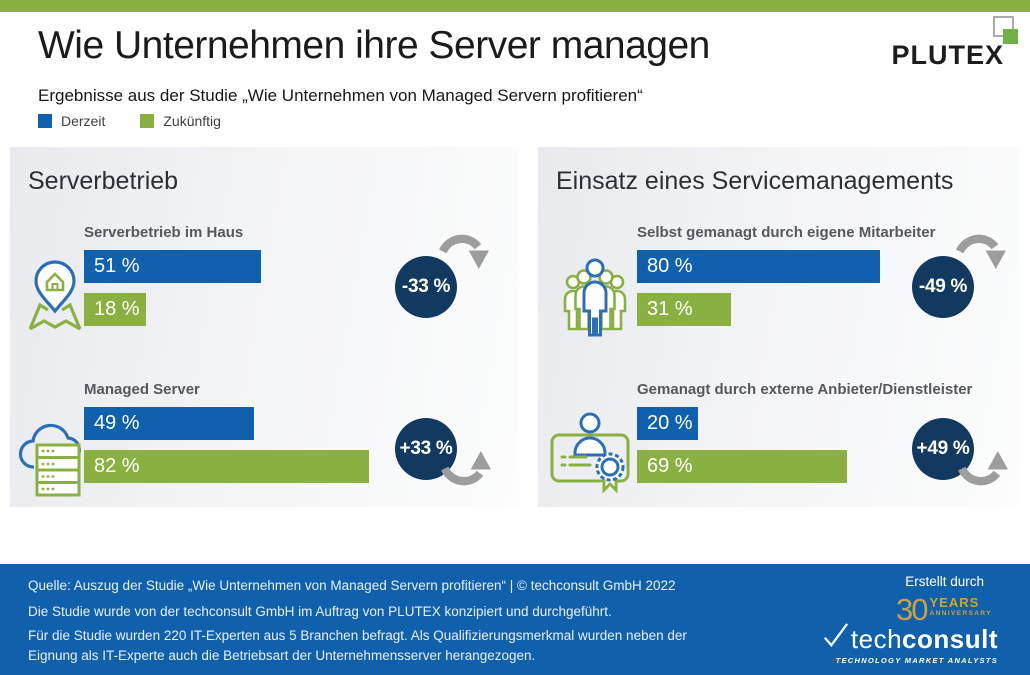 Image resolution: width=1030 pixels, height=675 pixels. What do you see at coordinates (876, 639) in the screenshot?
I see `techconsult-logo-tech: tech` at bounding box center [876, 639].